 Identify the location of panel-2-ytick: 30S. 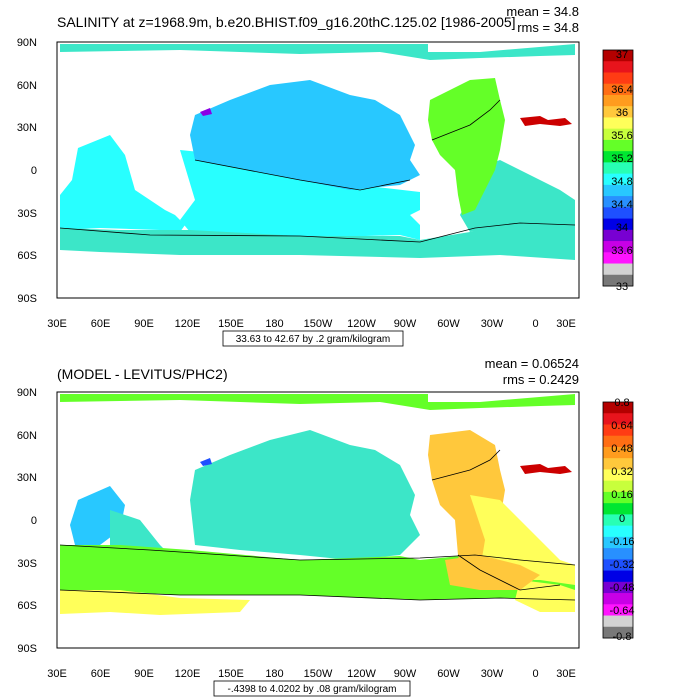
(27, 564).